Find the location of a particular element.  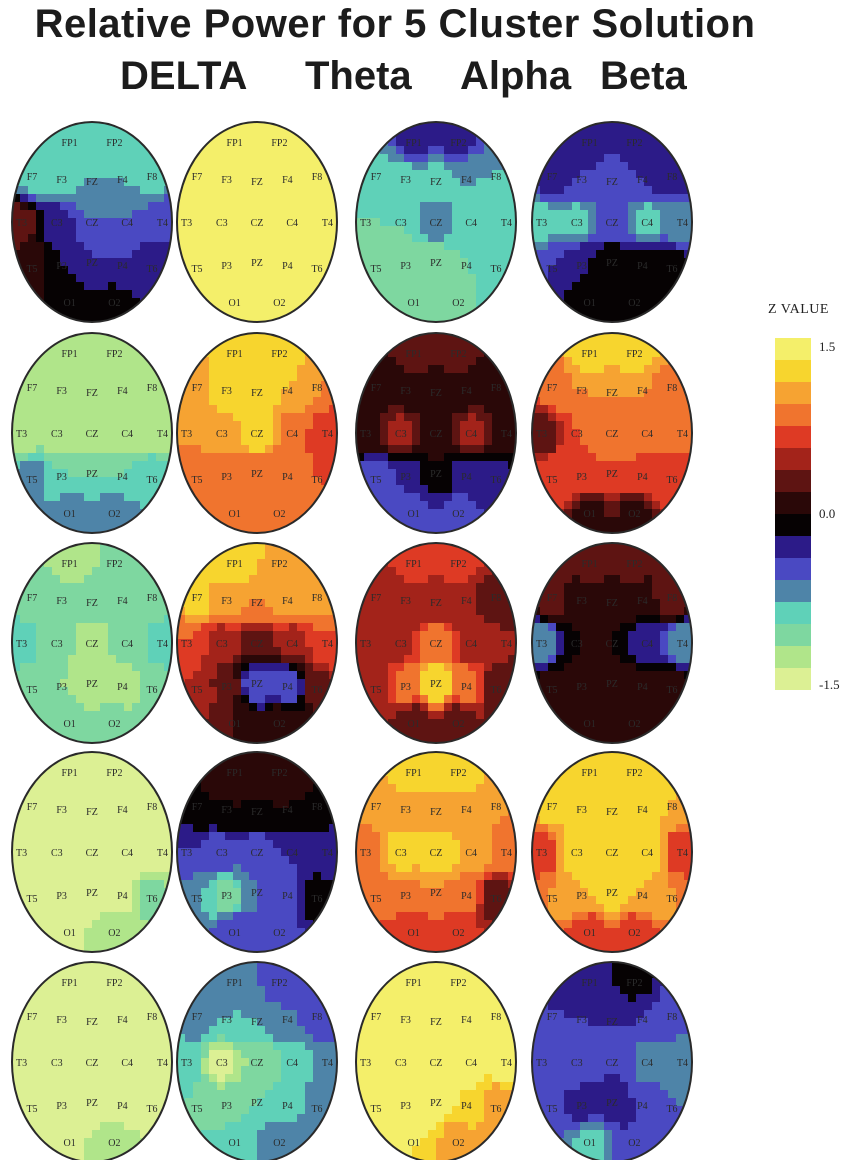

topomap-cluster5-beta: FP1 FP2 F7 F3 FZ F4 F8 T3 C3 CZ C4 T4 T5 P3 PZ P4 T6 O1 O2 is located at coordinates (612, 1060).